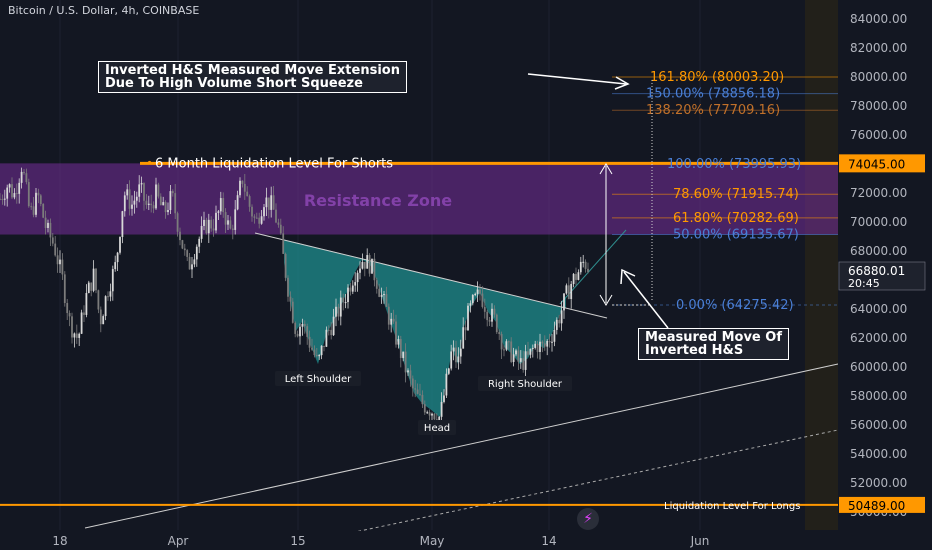  Describe the element at coordinates (876, 506) in the screenshot. I see `liq-longs-badge-text: 50489.00` at that location.